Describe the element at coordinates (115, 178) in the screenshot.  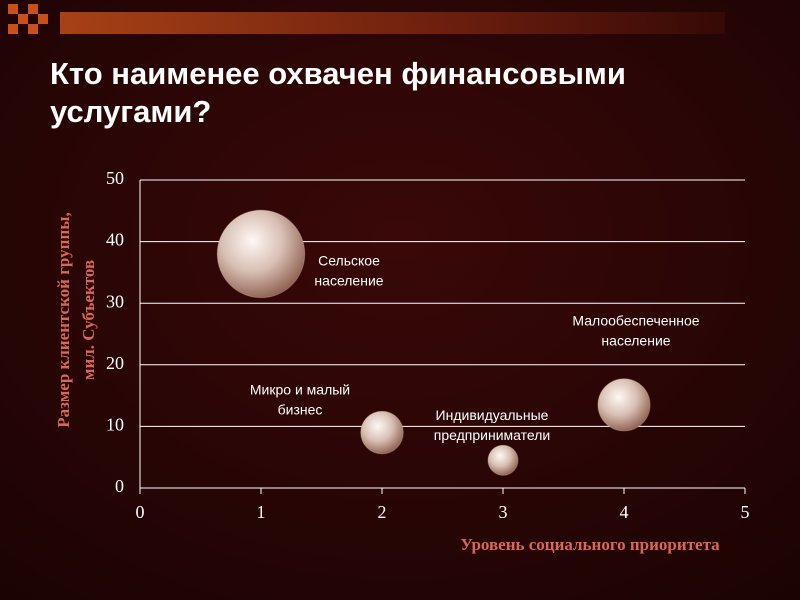
I see `y-tick-label: 50` at that location.